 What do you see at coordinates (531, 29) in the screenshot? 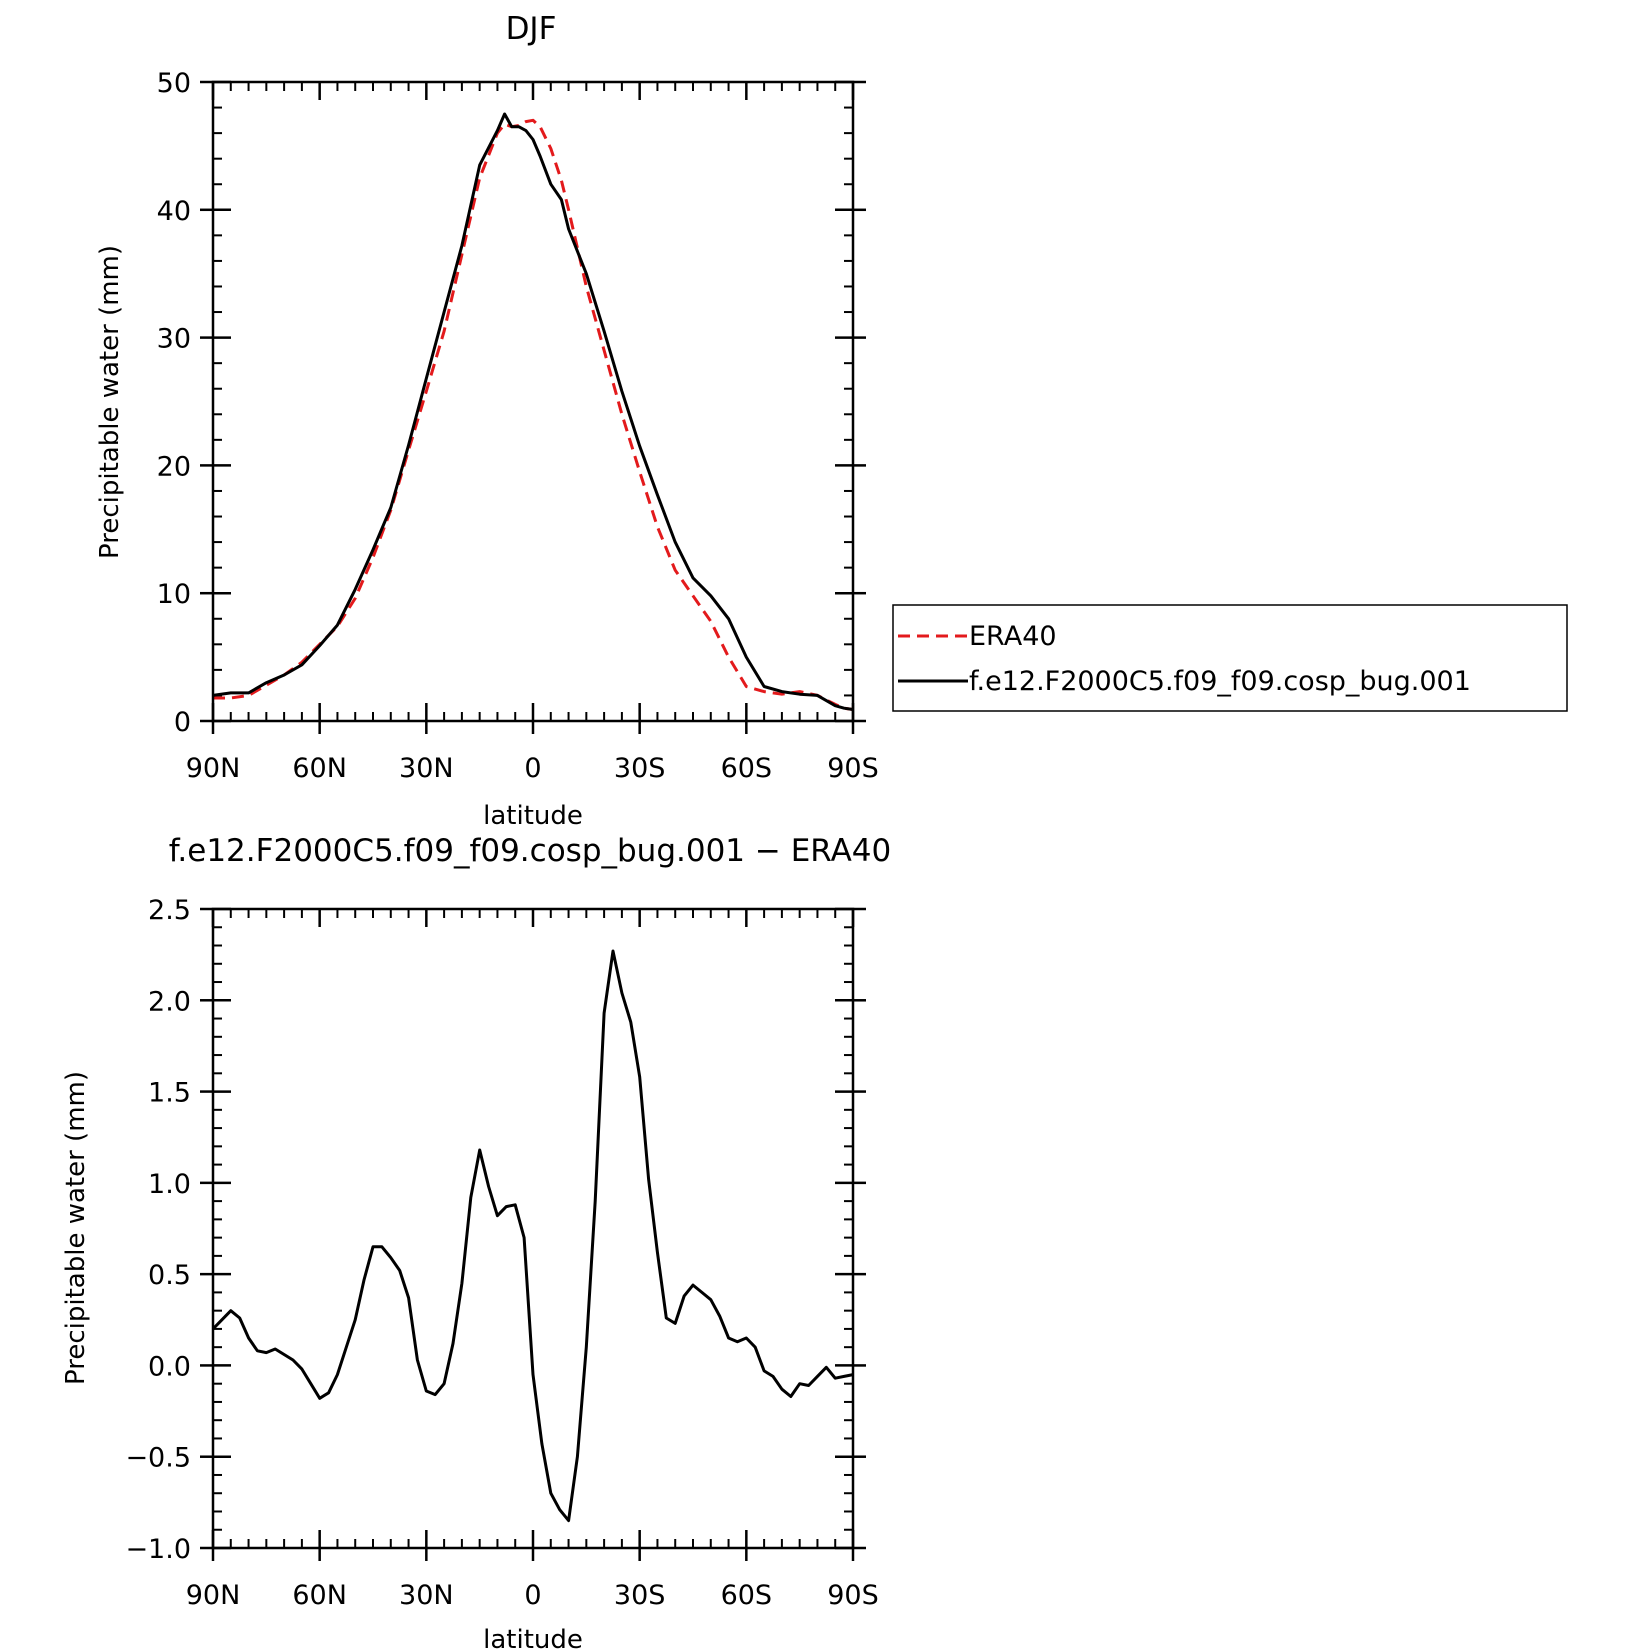
I see `top-chart-title: DJF` at bounding box center [531, 29].